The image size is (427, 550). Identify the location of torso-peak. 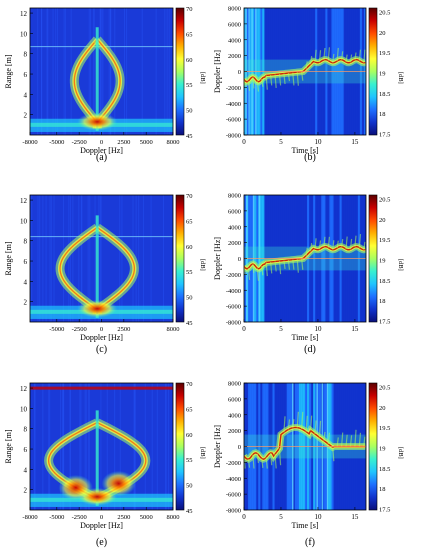
(97, 121).